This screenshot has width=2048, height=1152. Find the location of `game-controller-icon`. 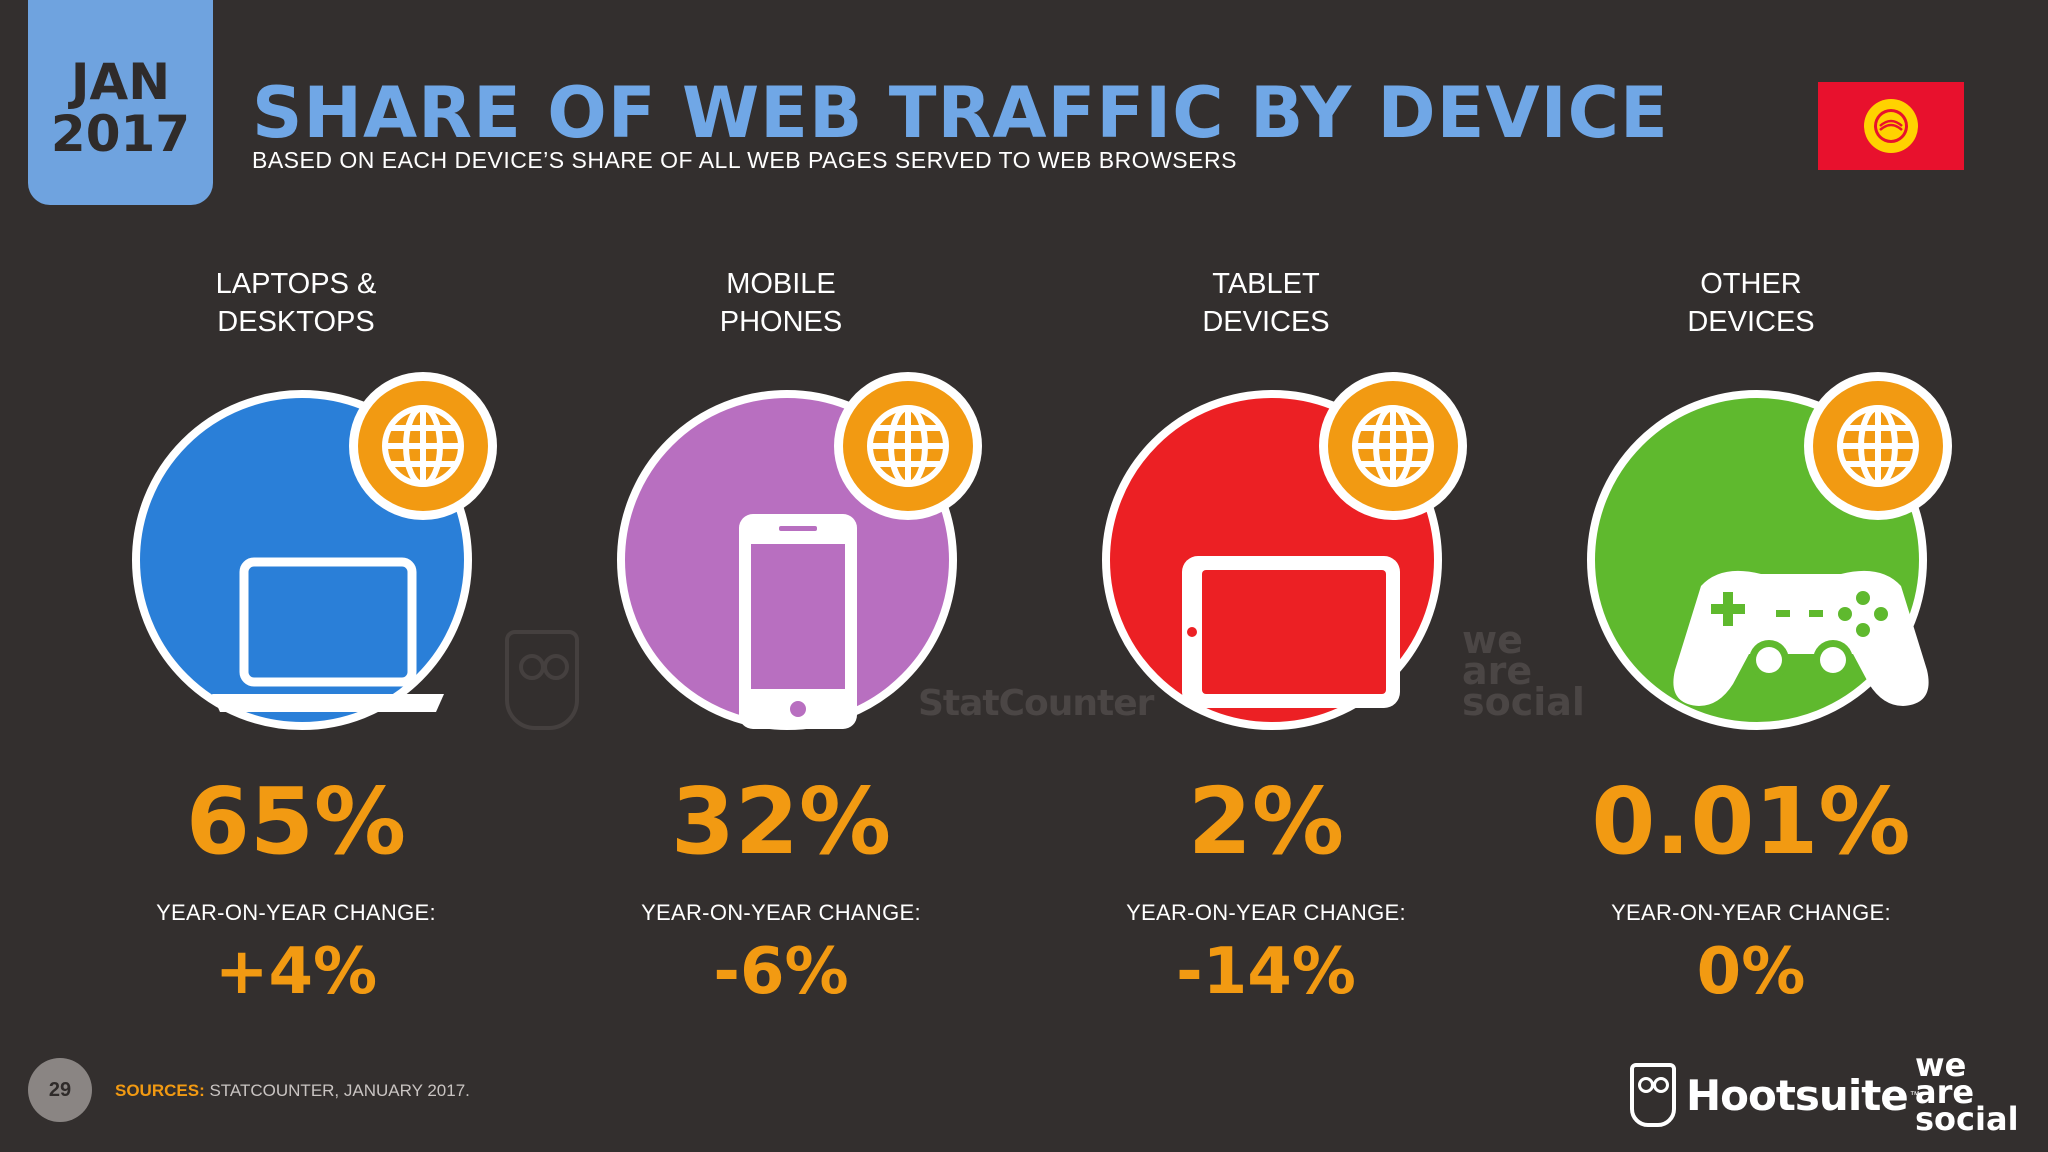

game-controller-icon is located at coordinates (1801, 638).